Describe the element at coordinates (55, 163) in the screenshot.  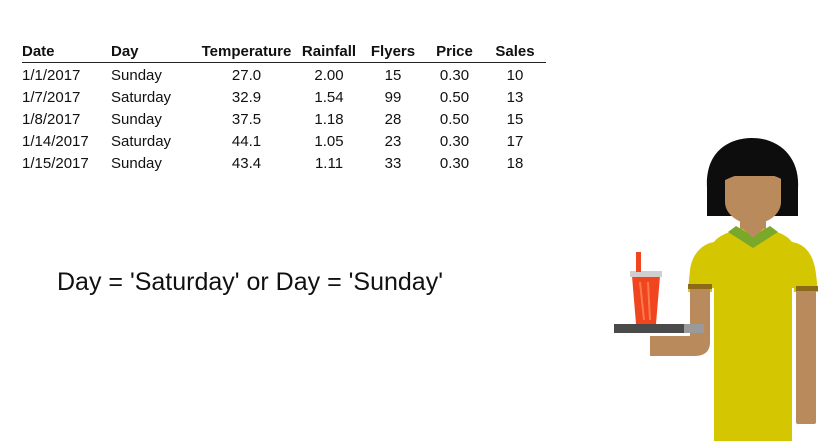
I see `cell-date: 1/15/2017` at that location.